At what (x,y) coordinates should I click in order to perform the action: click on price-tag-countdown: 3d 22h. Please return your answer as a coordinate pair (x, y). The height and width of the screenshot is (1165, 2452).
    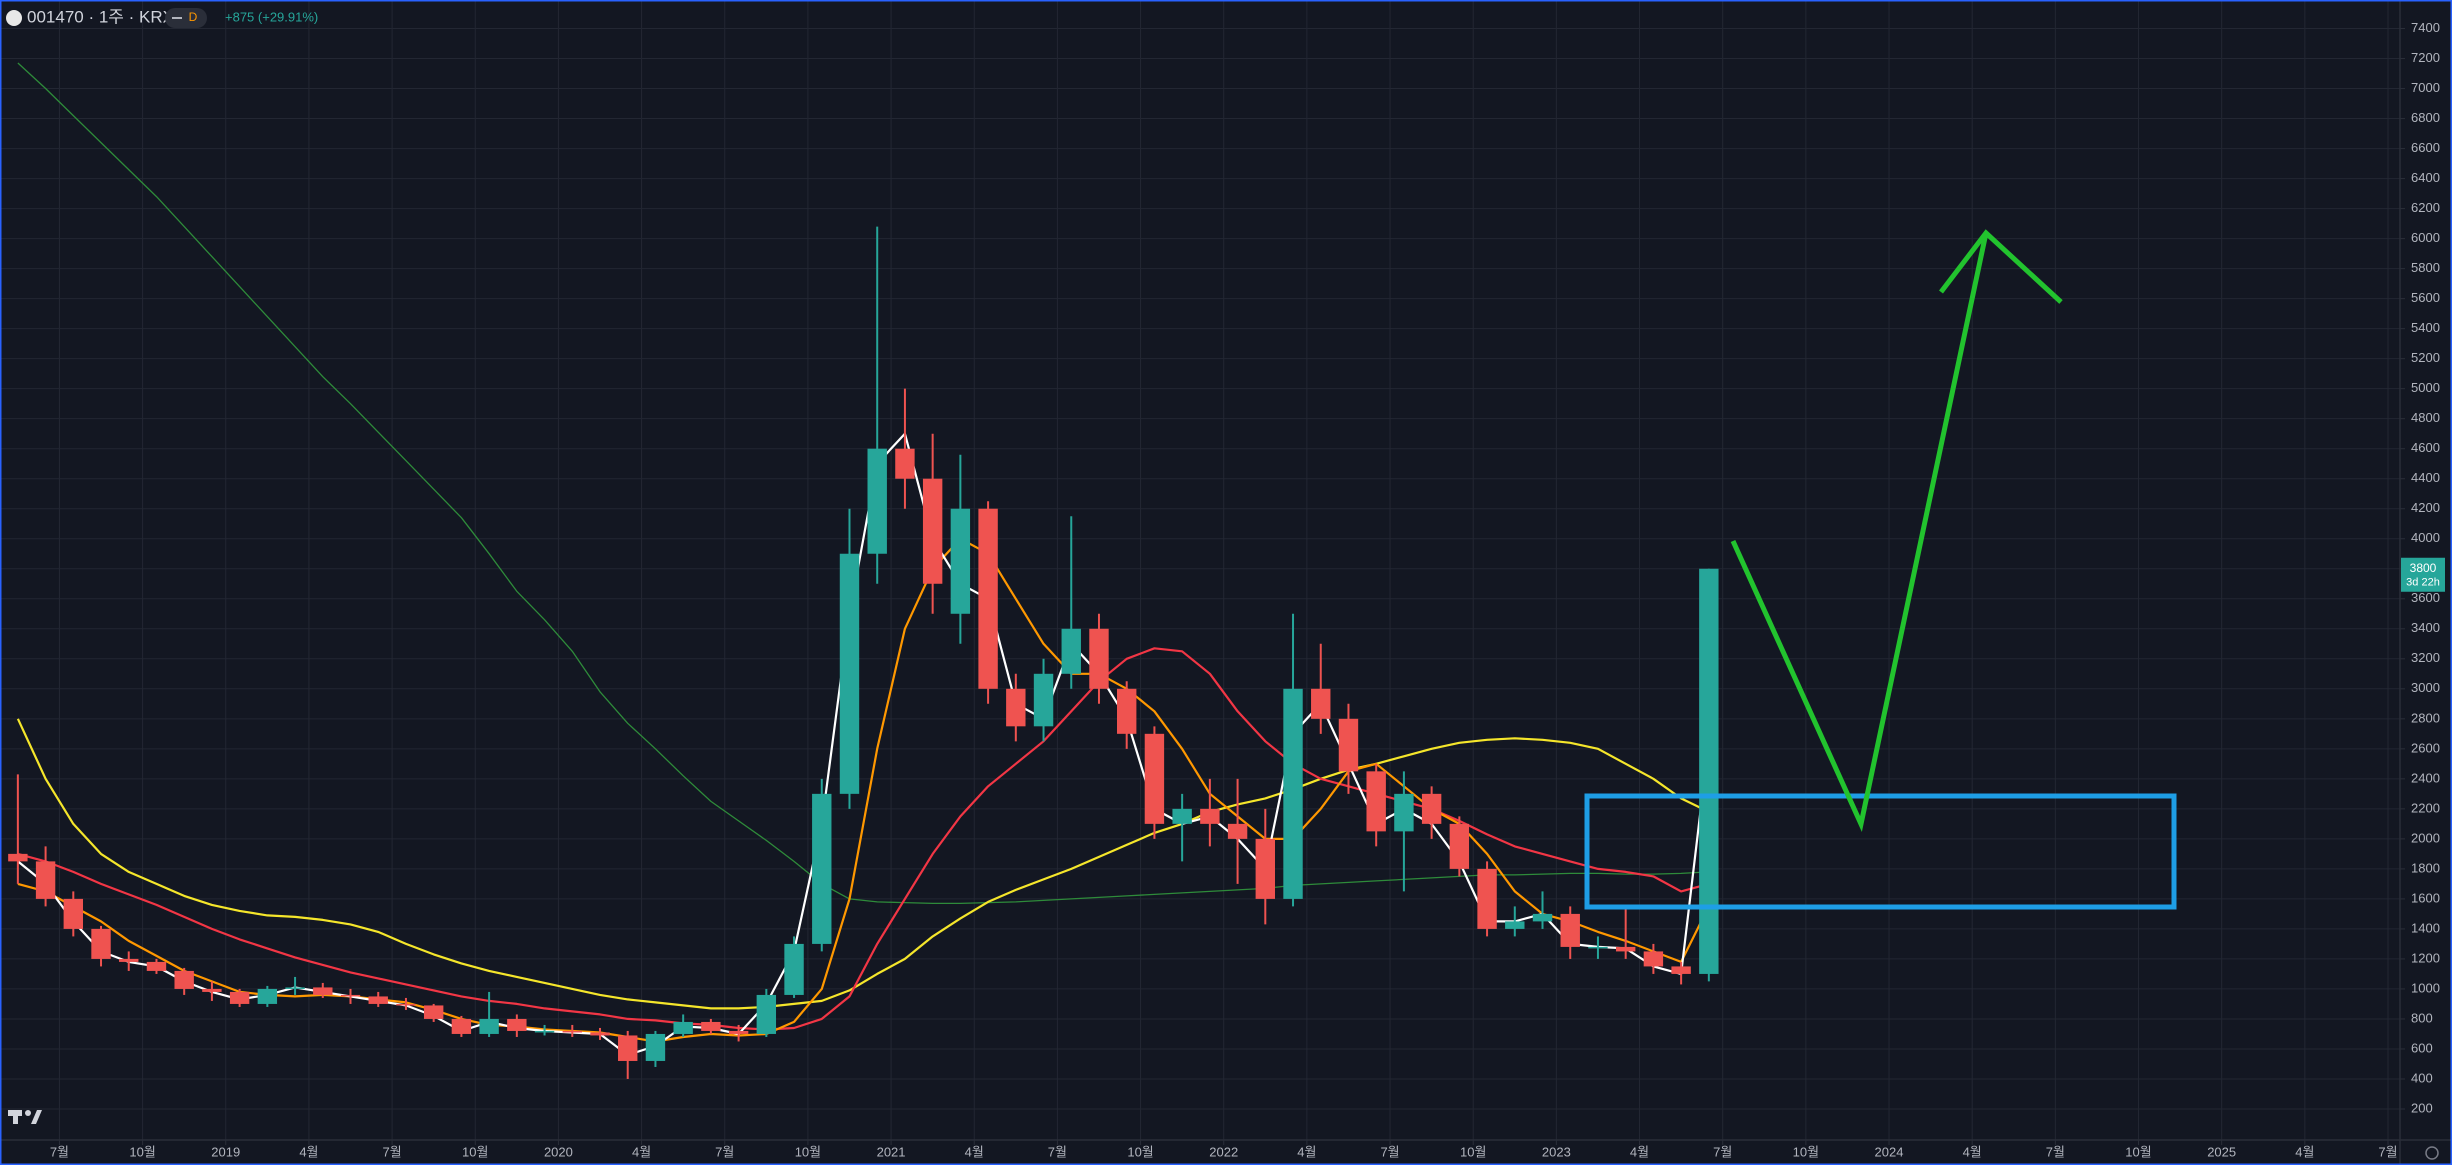
    Looking at the image, I should click on (2423, 583).